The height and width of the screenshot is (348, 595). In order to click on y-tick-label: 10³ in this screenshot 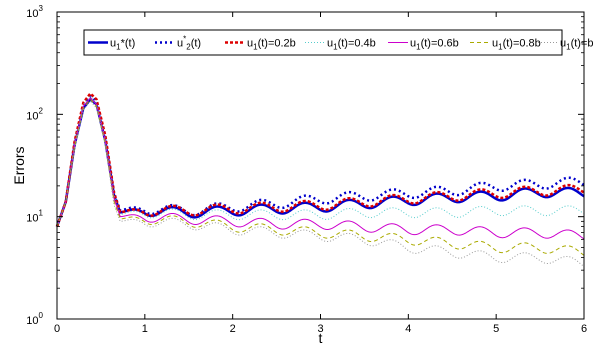, I will do `click(34, 12)`.